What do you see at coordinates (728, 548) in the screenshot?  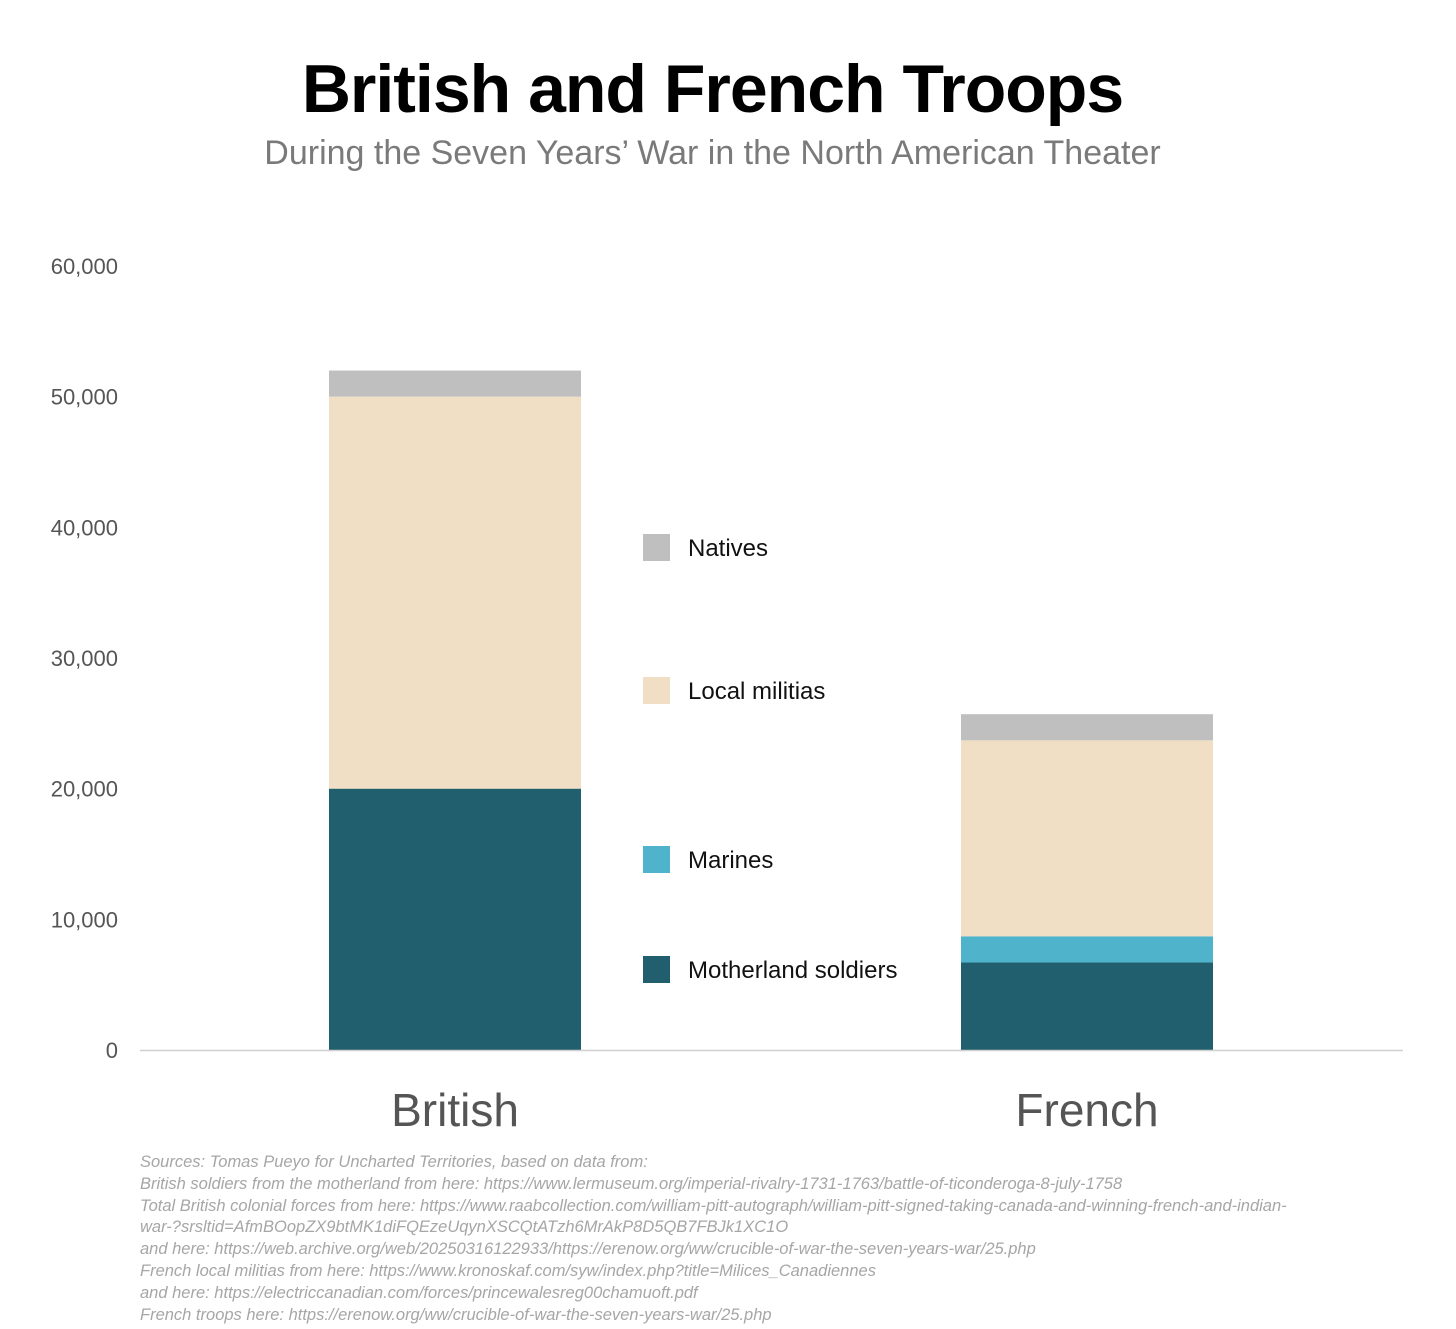 I see `legend-label: Natives` at bounding box center [728, 548].